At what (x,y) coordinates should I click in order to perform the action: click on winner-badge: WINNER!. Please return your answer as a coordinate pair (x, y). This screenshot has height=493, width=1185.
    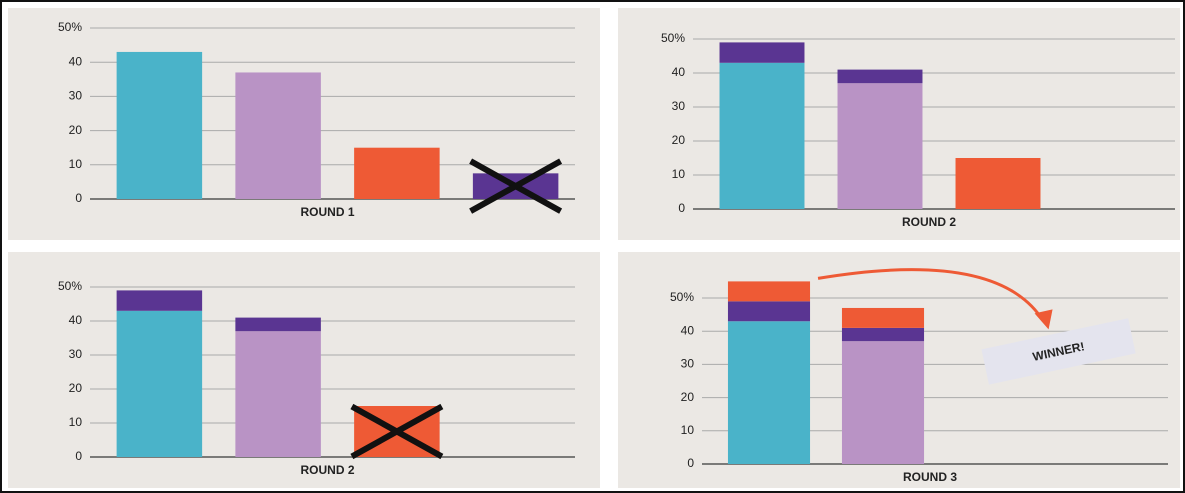
    Looking at the image, I should click on (1058, 351).